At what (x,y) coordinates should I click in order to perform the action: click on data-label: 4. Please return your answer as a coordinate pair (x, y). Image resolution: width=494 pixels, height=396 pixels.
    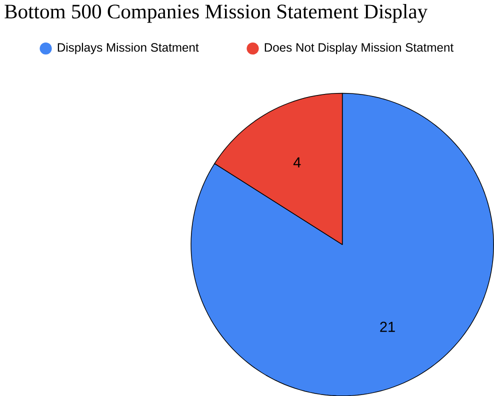
    Looking at the image, I should click on (297, 162).